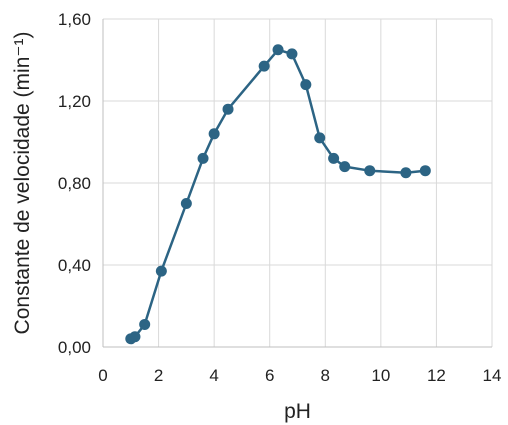  What do you see at coordinates (158, 375) in the screenshot?
I see `x-tick-label: 2` at bounding box center [158, 375].